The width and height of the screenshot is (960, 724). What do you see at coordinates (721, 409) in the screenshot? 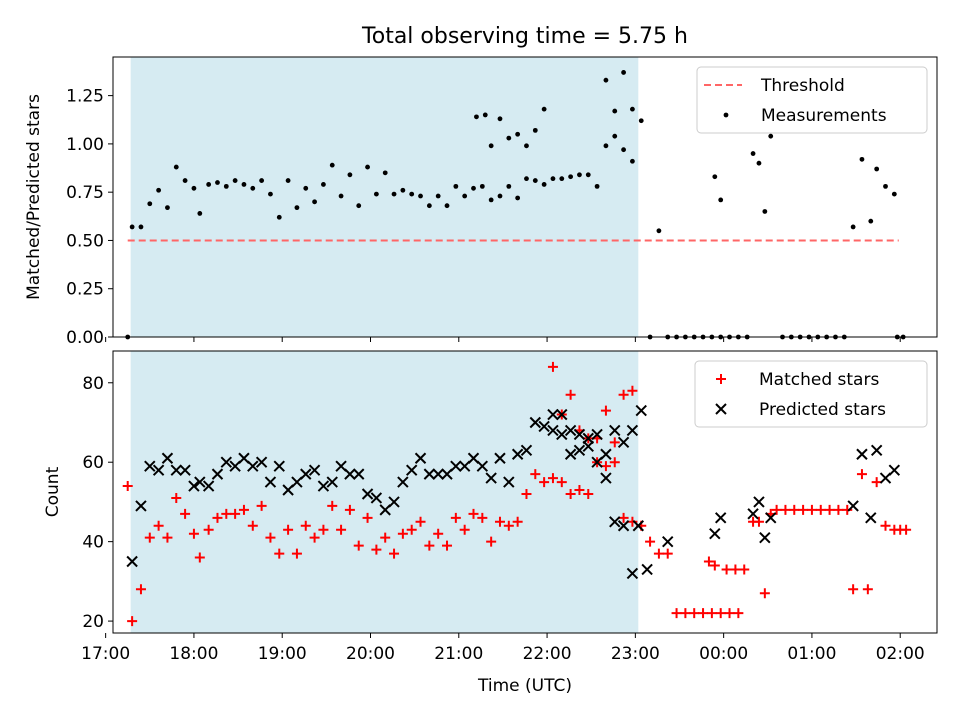
I see `legend-predicted-swatch` at bounding box center [721, 409].